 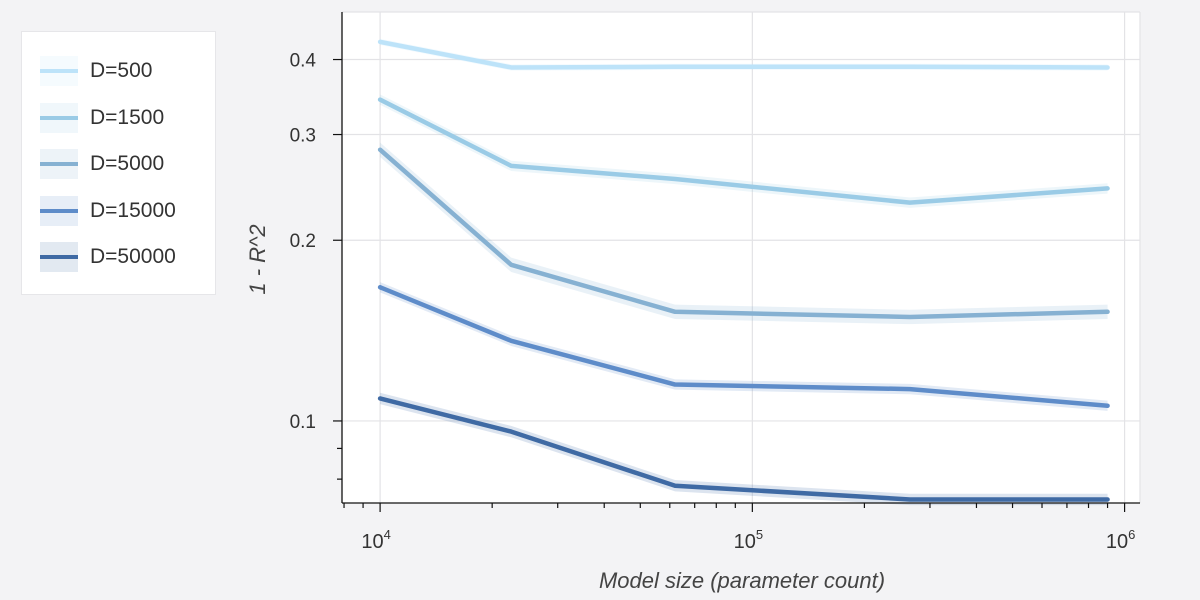 I want to click on legend-item: D=50000, so click(x=108, y=257).